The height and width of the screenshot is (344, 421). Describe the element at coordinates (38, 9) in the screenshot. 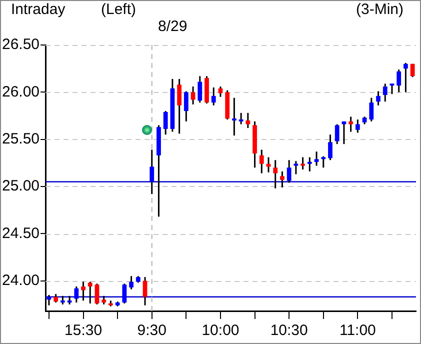

I see `chart-title: Intraday` at that location.